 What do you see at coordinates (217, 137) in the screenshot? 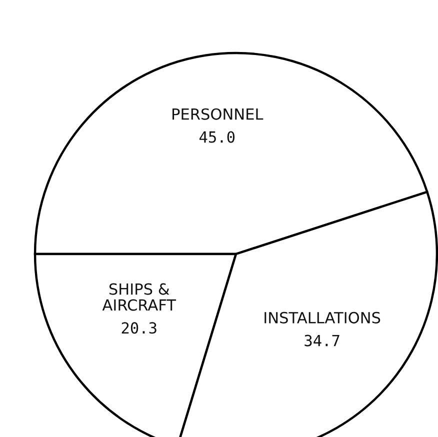
I see `data-label: 45.0` at bounding box center [217, 137].